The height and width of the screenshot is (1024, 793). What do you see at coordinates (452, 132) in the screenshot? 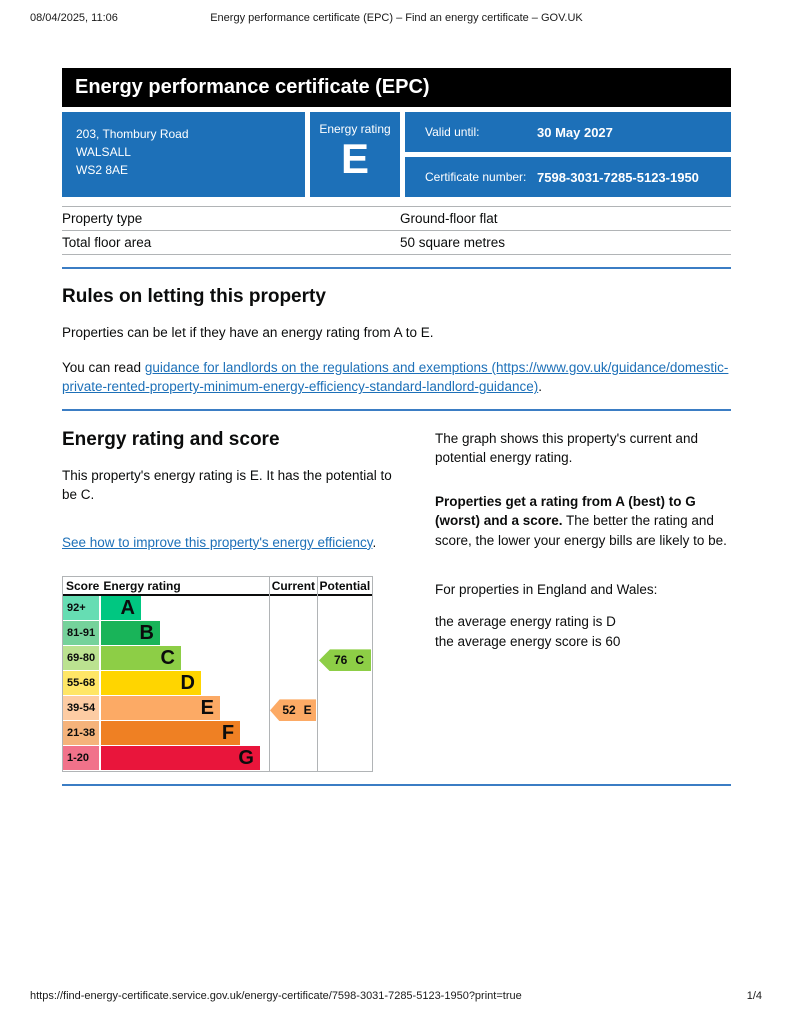
I see `valid-until-label: Valid until:` at bounding box center [452, 132].